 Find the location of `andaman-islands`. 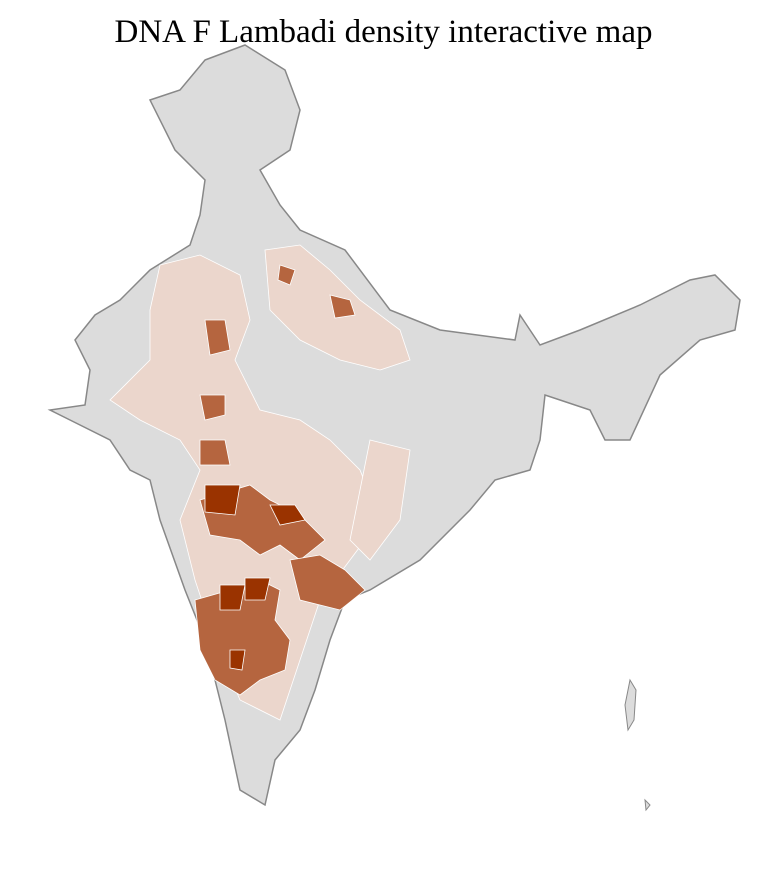

andaman-islands is located at coordinates (637, 745).